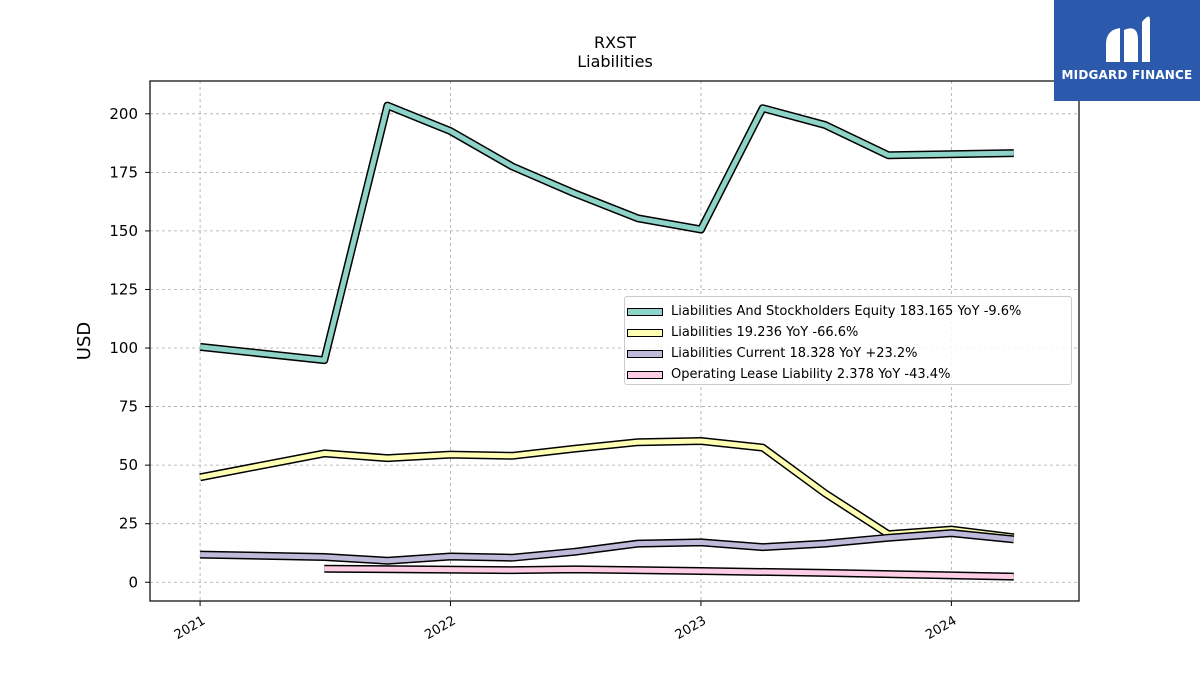 The image size is (1200, 675). I want to click on legend-label-current: Liabilities Current 18.328 YoY +23.2%, so click(794, 353).